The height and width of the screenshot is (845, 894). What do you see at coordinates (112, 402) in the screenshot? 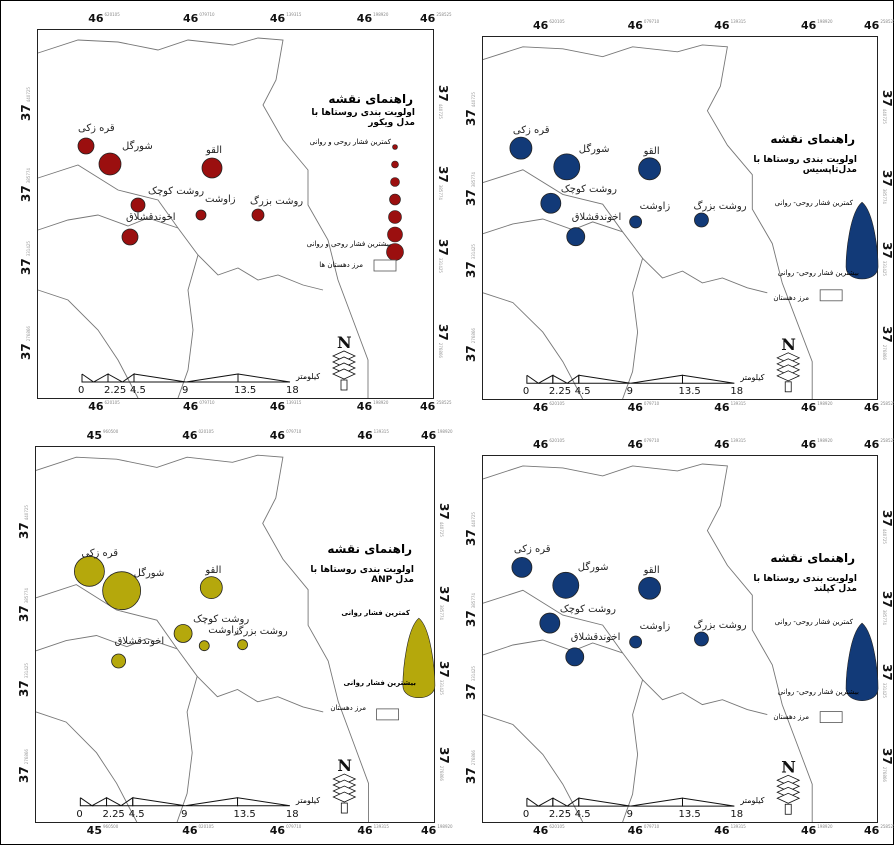
I see `tick-minutes: 620105` at bounding box center [112, 402].